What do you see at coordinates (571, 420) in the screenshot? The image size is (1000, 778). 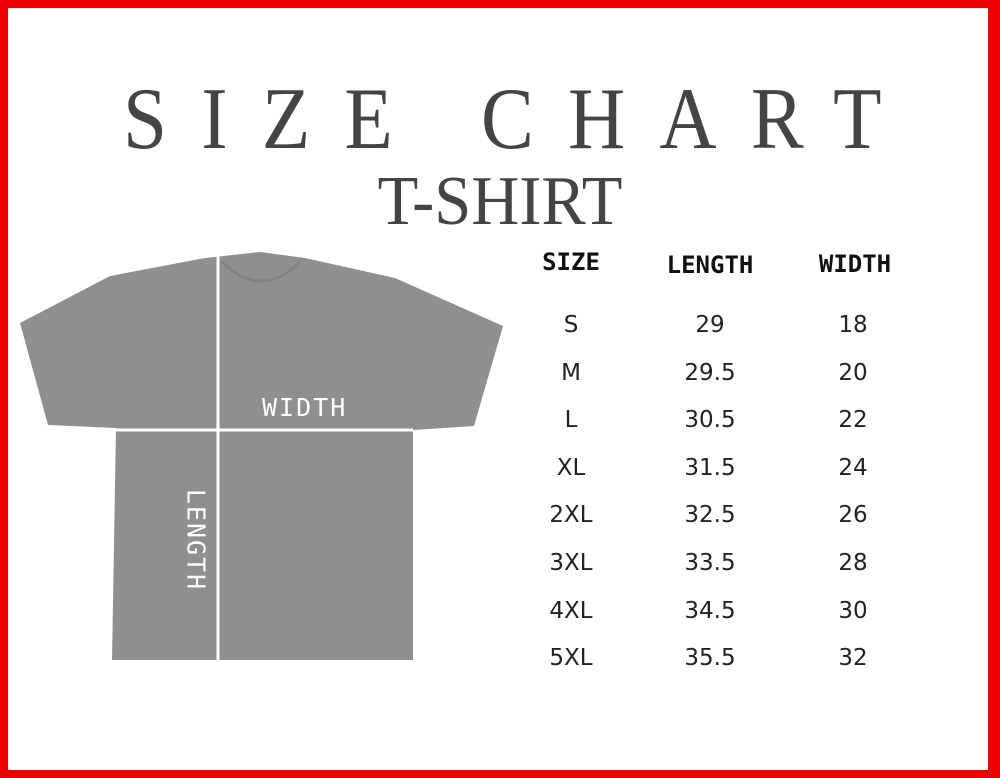 I see `size-cell: L` at bounding box center [571, 420].